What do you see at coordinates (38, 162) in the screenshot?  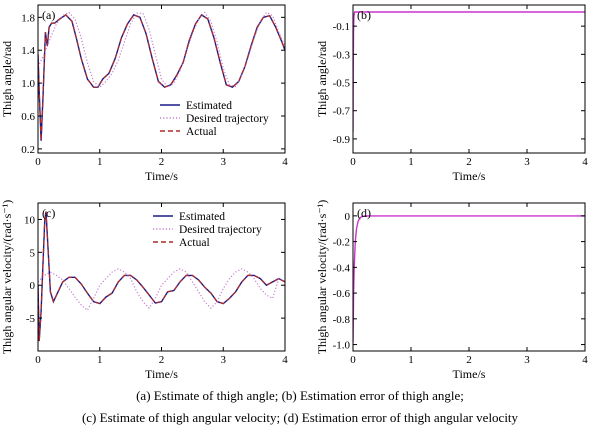 I see `x-tick-label-a-0: 0` at bounding box center [38, 162].